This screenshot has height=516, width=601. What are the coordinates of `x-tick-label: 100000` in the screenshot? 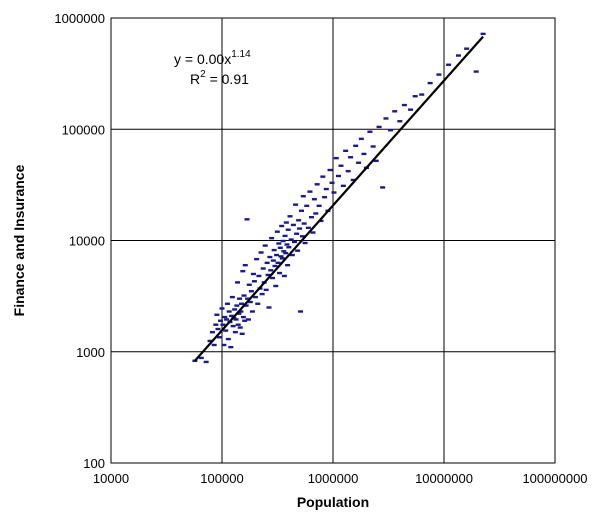 It's located at (221, 478).